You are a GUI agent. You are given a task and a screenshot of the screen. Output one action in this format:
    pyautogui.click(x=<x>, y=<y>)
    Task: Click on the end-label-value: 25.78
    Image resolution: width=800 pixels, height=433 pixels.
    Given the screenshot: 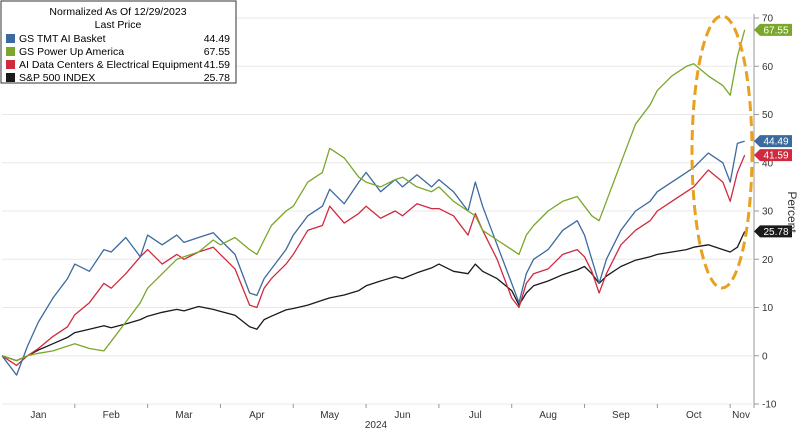 What is the action you would take?
    pyautogui.click(x=775, y=232)
    